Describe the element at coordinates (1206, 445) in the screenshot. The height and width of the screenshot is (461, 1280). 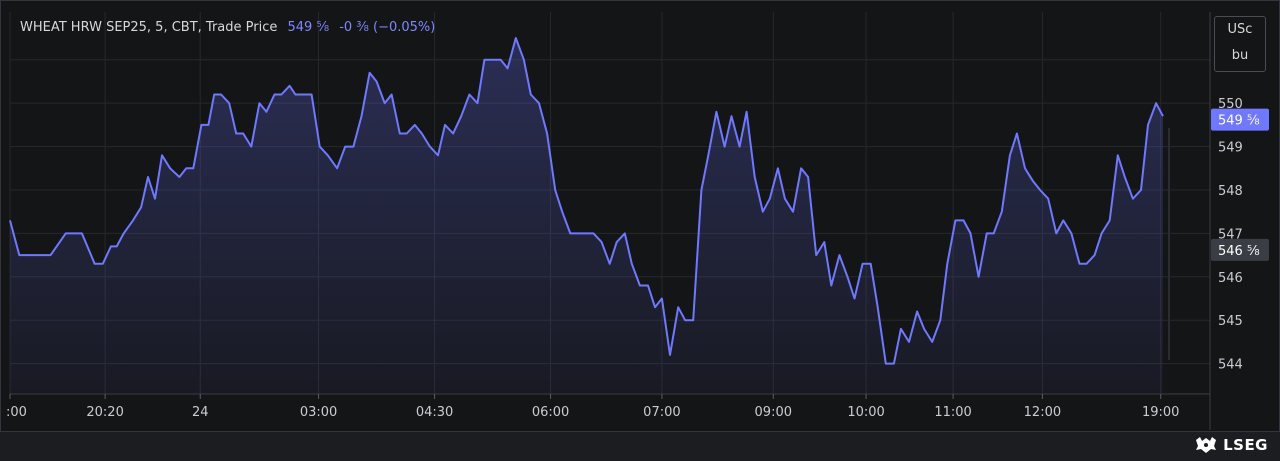
I see `lseg-crest-icon` at that location.